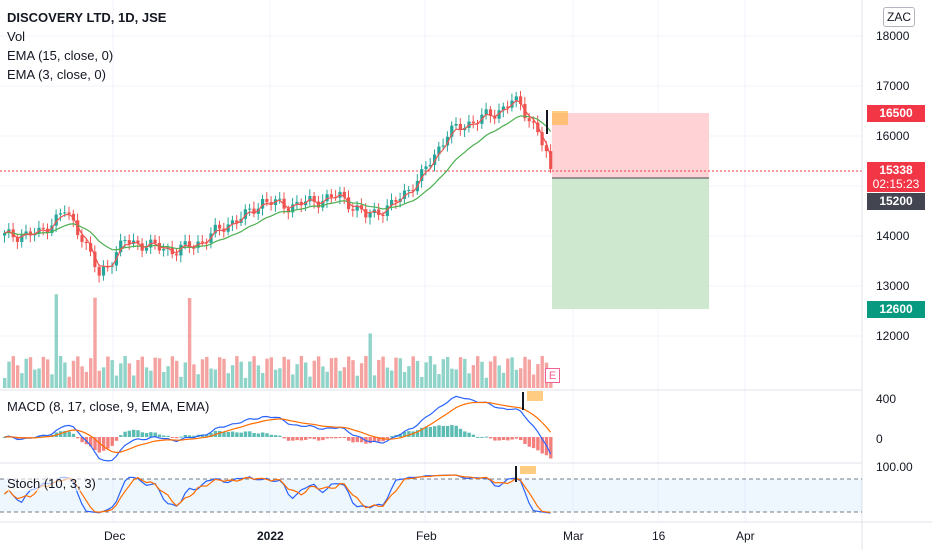 This screenshot has width=932, height=550. Describe the element at coordinates (552, 375) in the screenshot. I see `earnings-event-marker: E` at that location.